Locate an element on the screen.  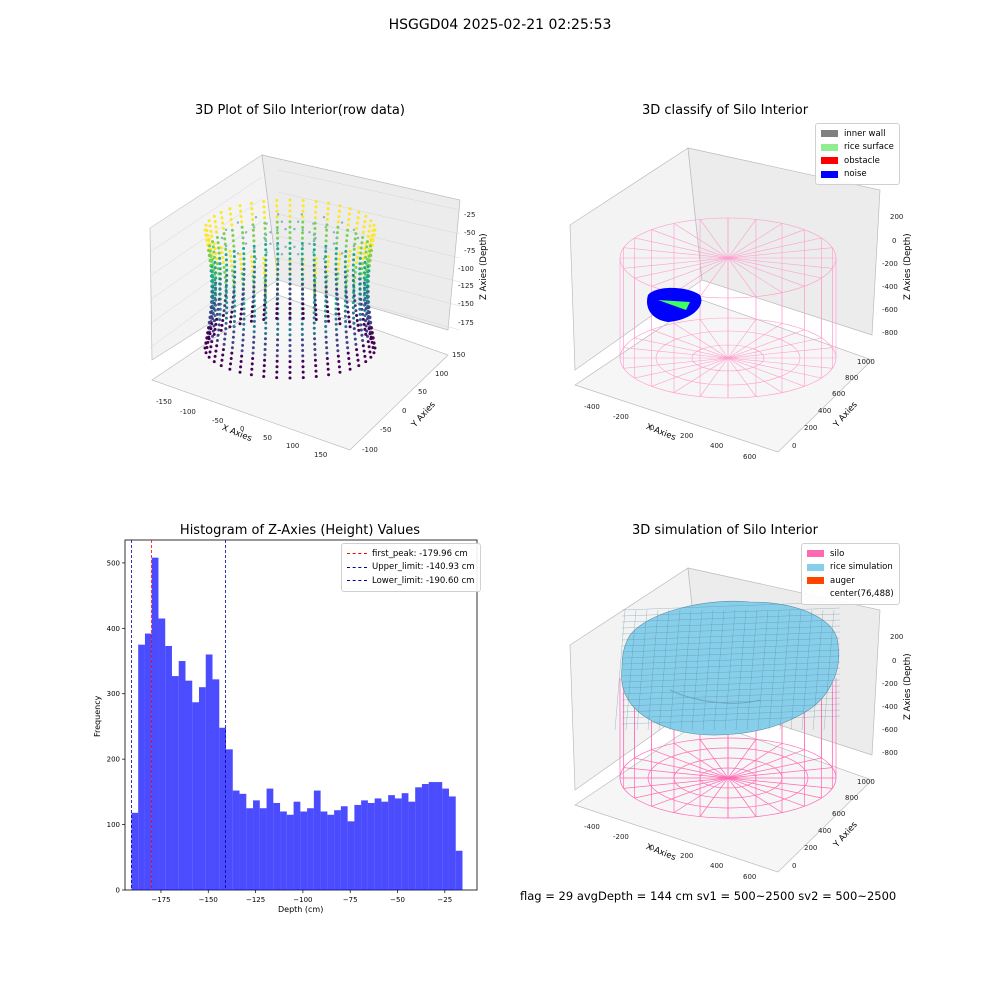
classify-ztick-5: -800 is located at coordinates (890, 333).